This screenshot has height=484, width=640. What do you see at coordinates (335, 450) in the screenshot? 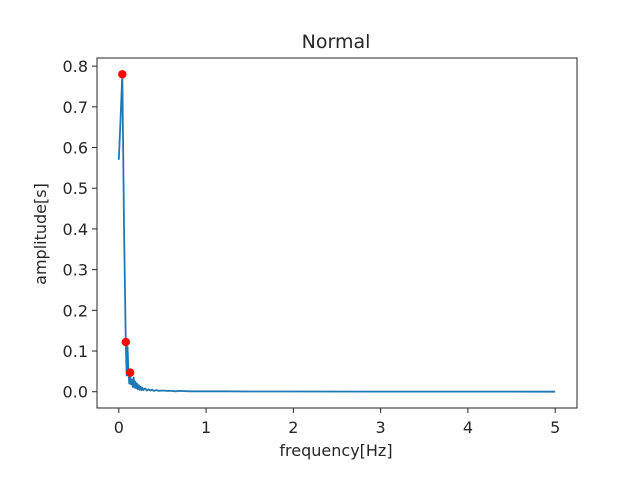
I see `x-axis-label: frequency[Hz]` at bounding box center [335, 450].